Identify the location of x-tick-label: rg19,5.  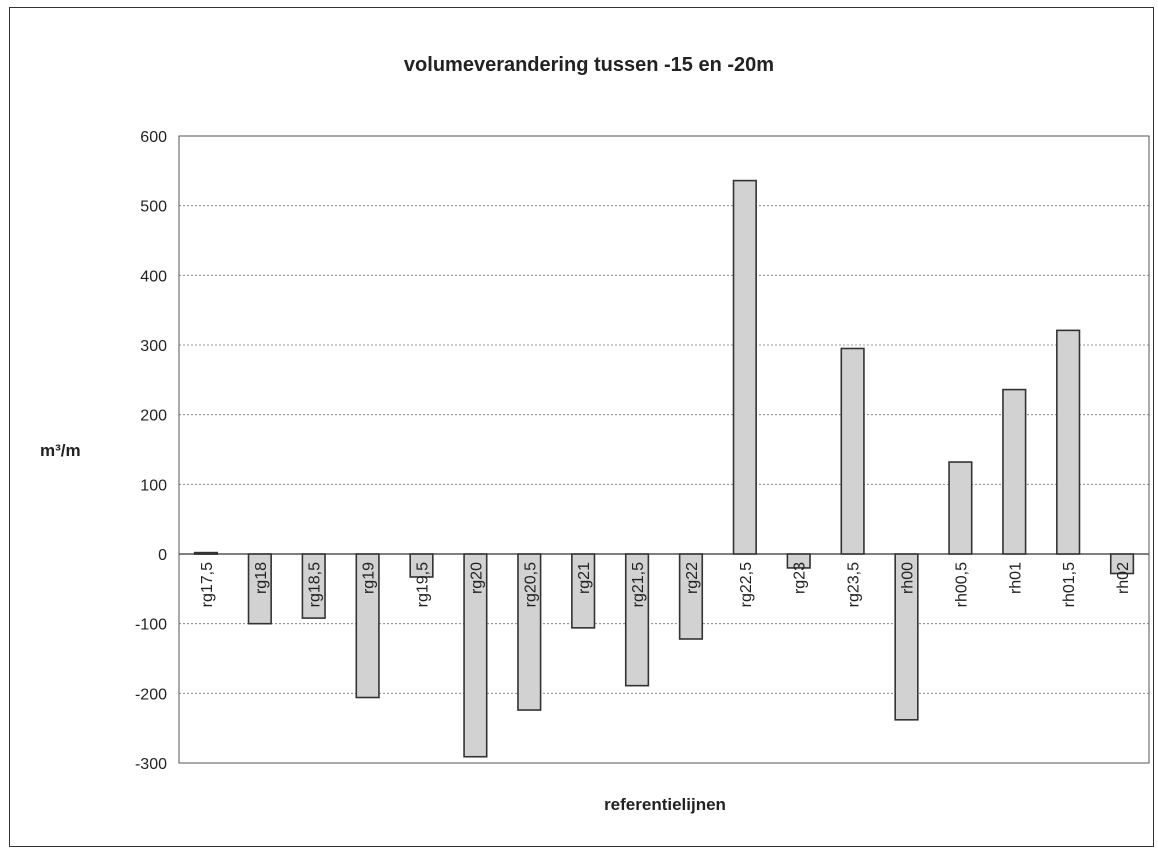
(423, 584).